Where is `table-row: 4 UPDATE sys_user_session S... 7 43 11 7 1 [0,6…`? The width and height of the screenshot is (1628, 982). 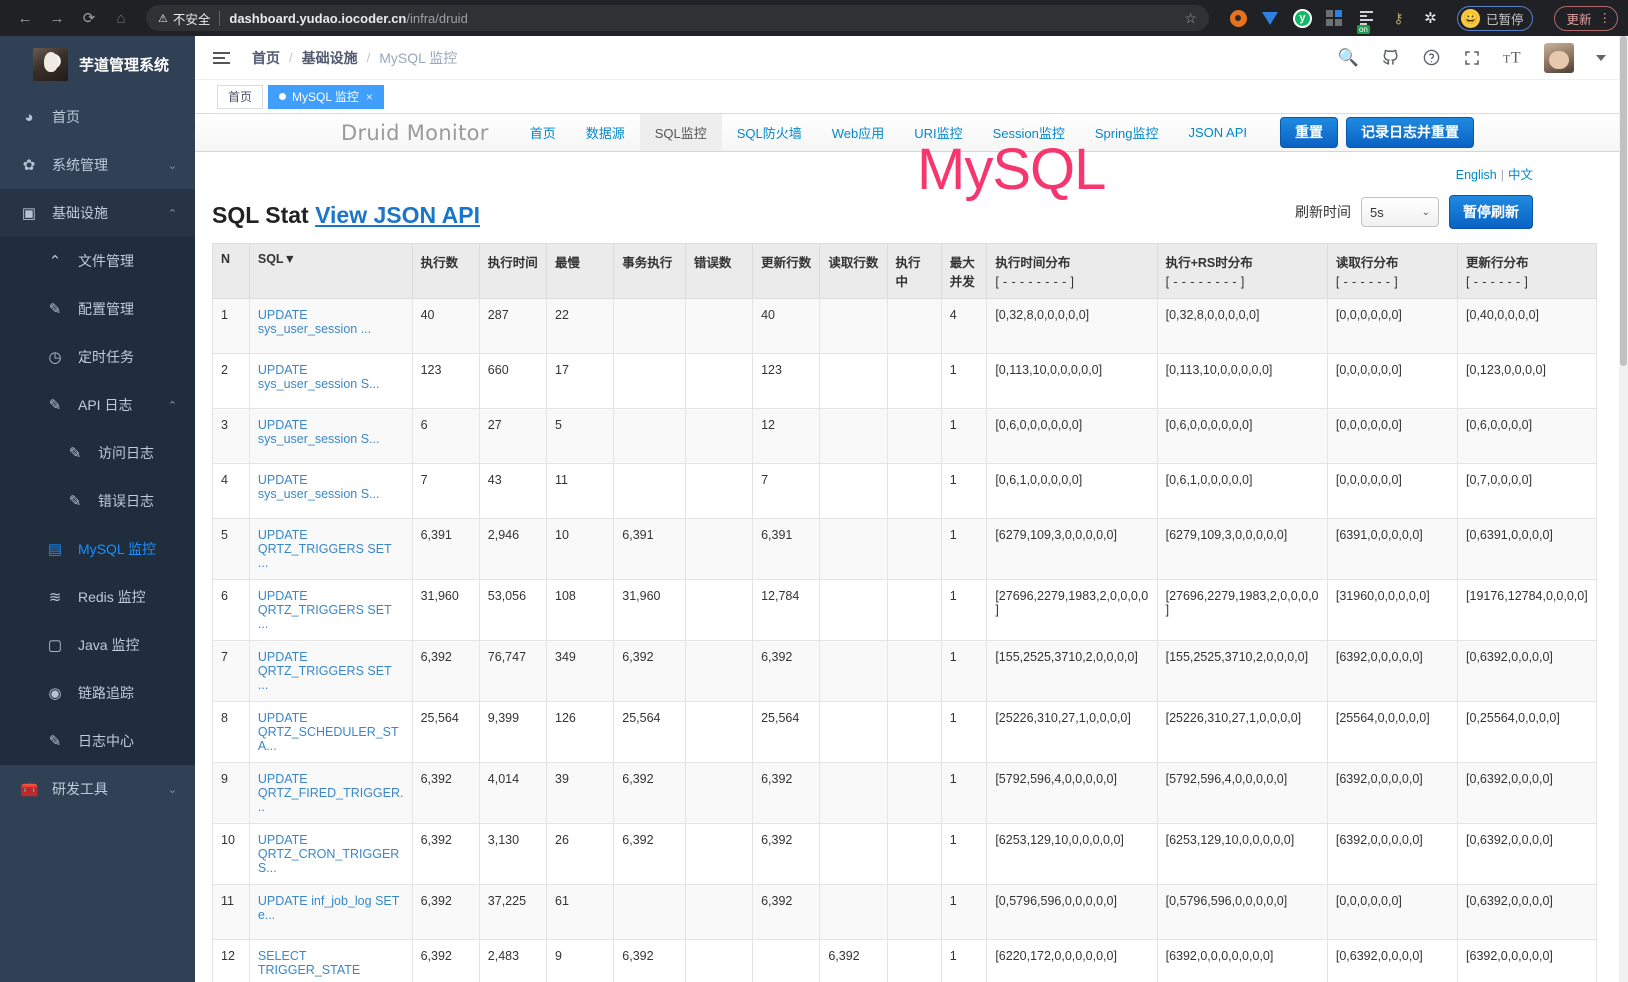
table-row: 4 UPDATE sys_user_session S... 7 43 11 7 1 [0,6… is located at coordinates (904, 491).